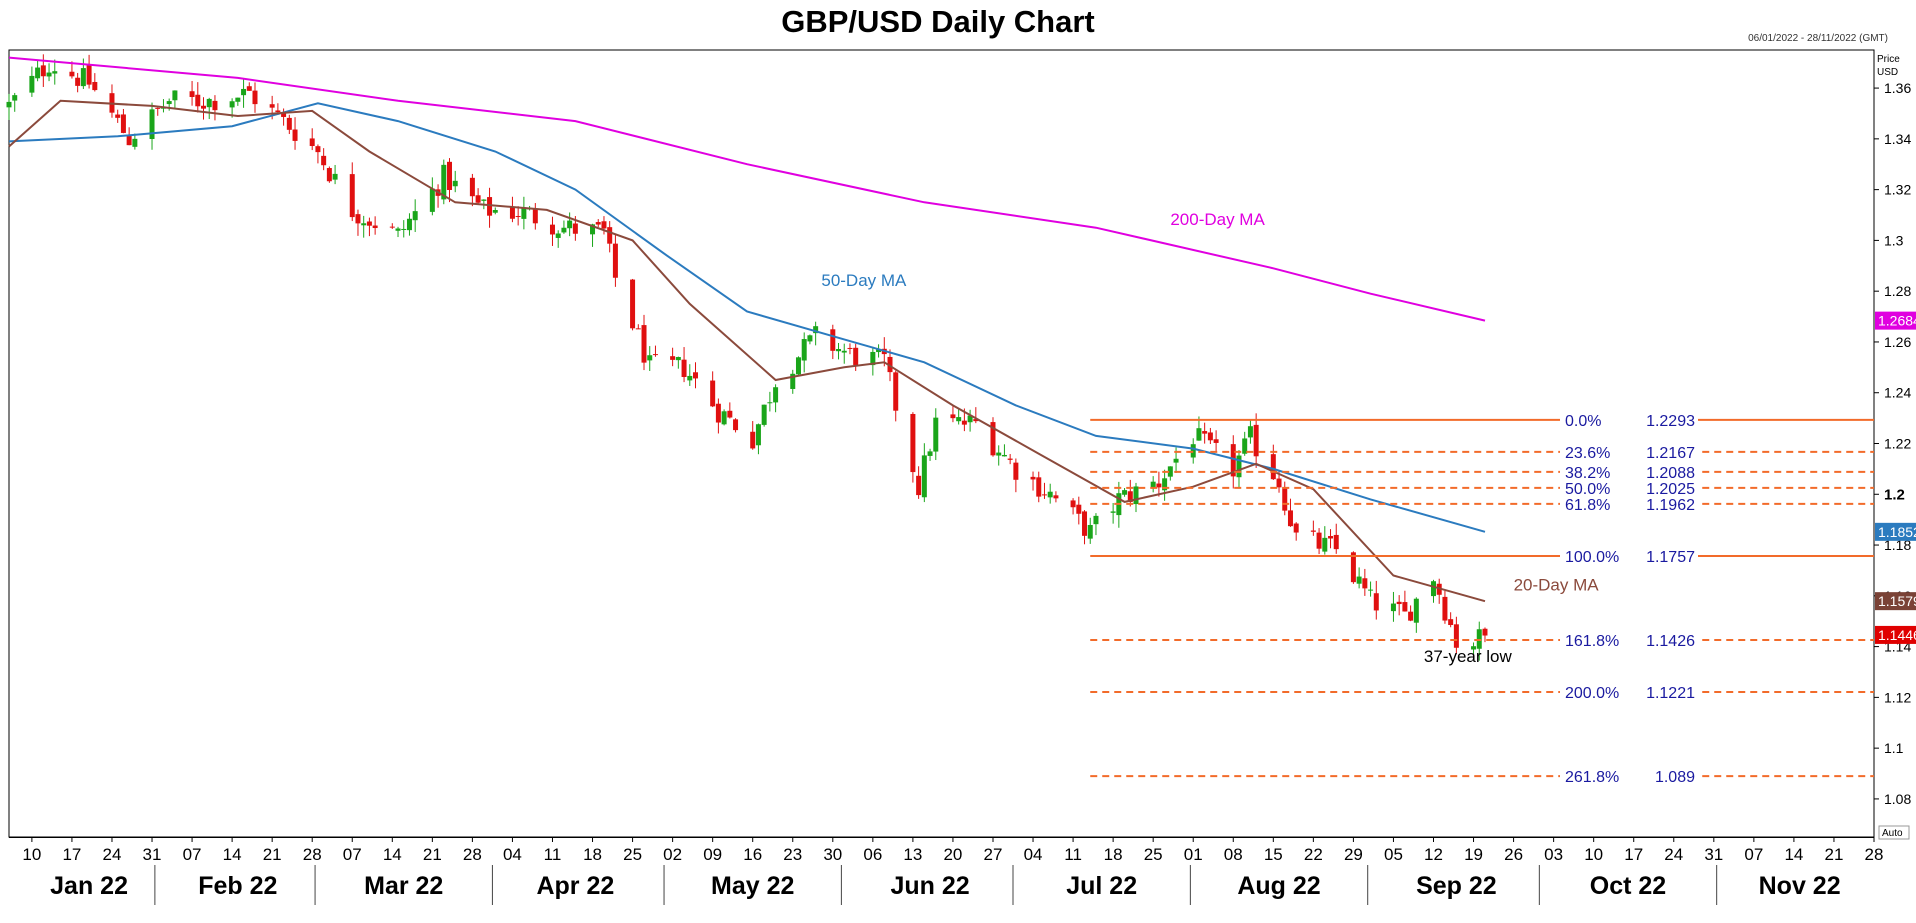 The image size is (1916, 923). What do you see at coordinates (1670, 693) in the screenshot?
I see `fib-level-value: 1.1221` at bounding box center [1670, 693].